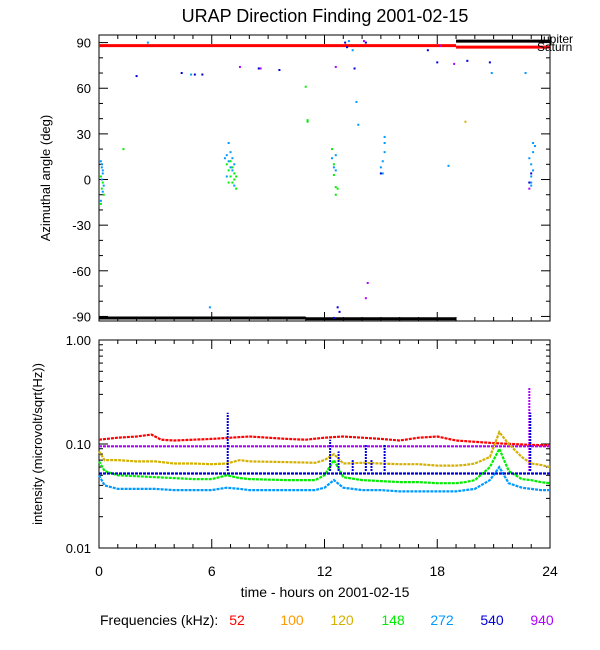  What do you see at coordinates (554, 47) in the screenshot?
I see `saturn-label: Saturn` at bounding box center [554, 47].